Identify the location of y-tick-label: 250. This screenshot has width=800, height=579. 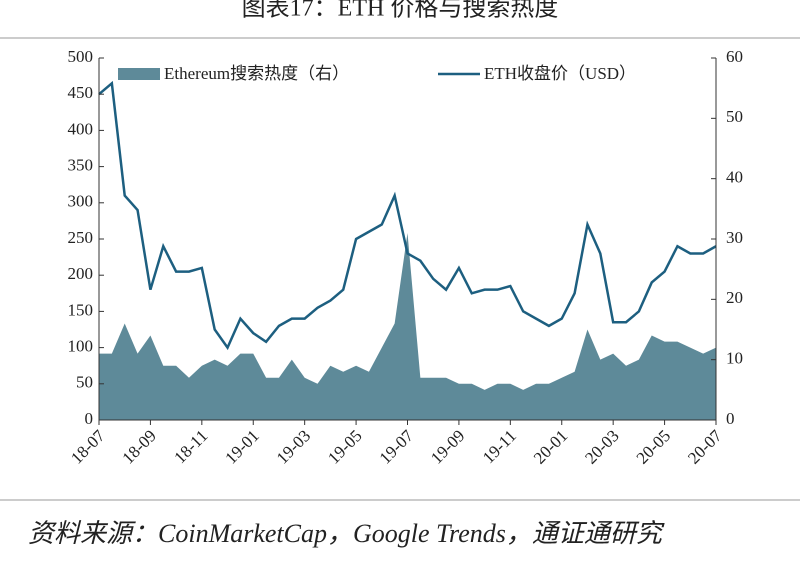
(81, 237).